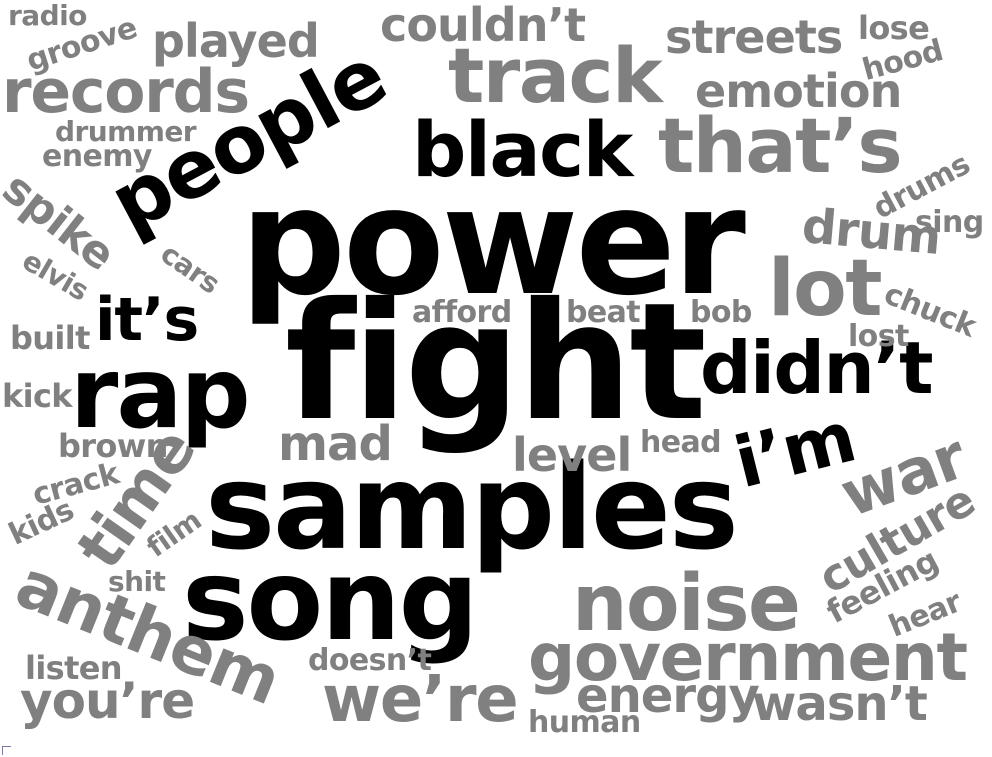  What do you see at coordinates (949, 222) in the screenshot?
I see `word-sing: sing` at bounding box center [949, 222].